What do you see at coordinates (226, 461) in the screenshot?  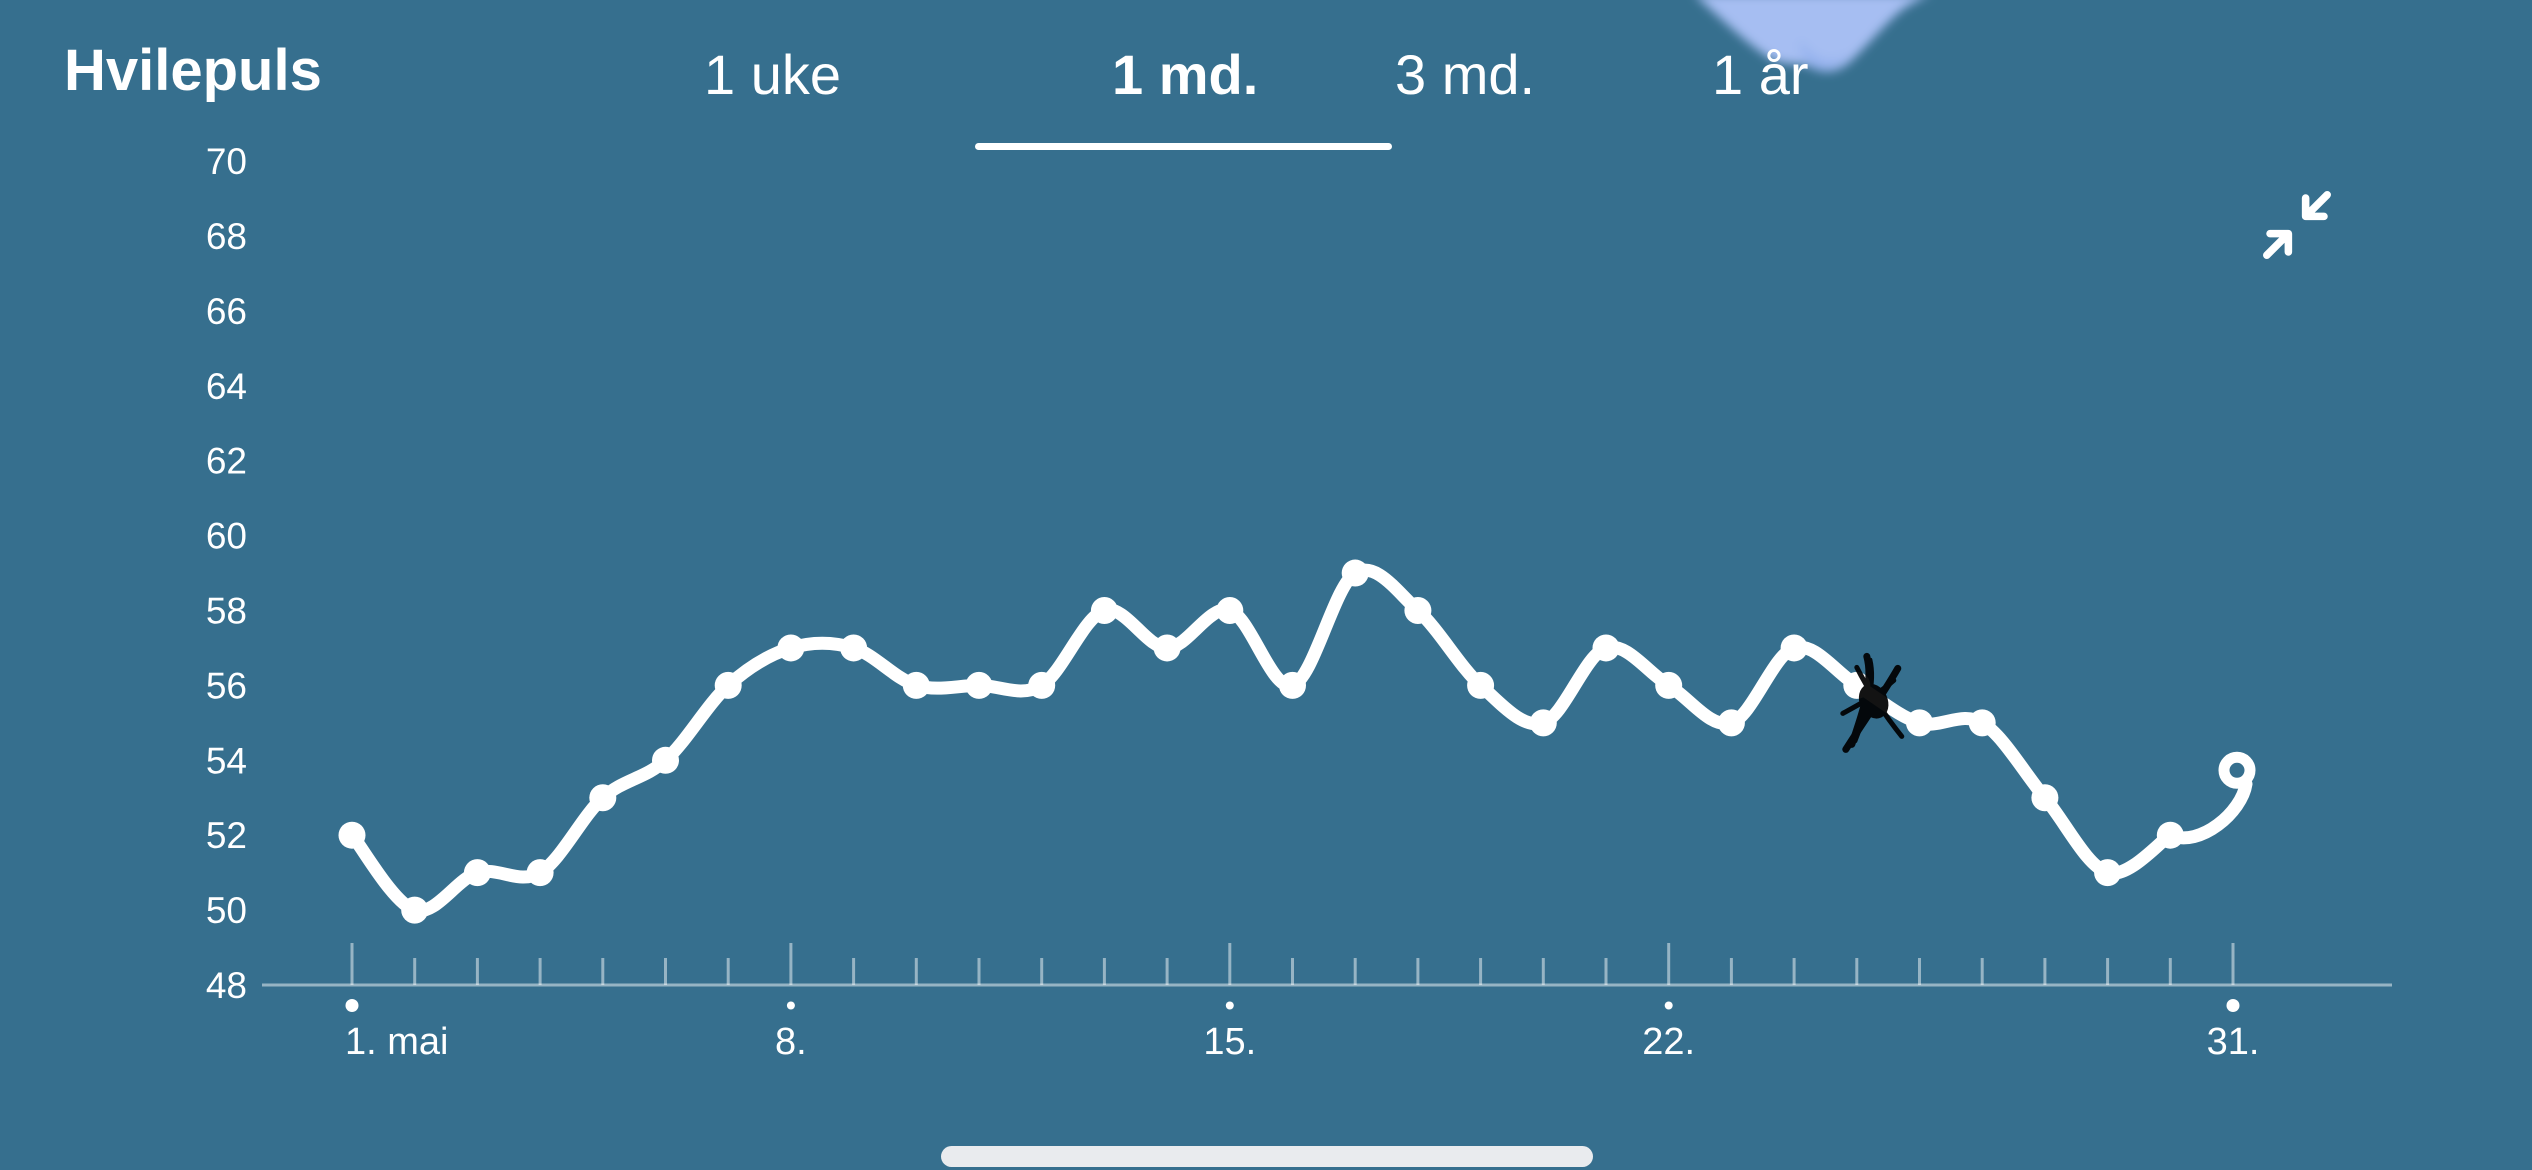 I see `y-axis-label: 62` at bounding box center [226, 461].